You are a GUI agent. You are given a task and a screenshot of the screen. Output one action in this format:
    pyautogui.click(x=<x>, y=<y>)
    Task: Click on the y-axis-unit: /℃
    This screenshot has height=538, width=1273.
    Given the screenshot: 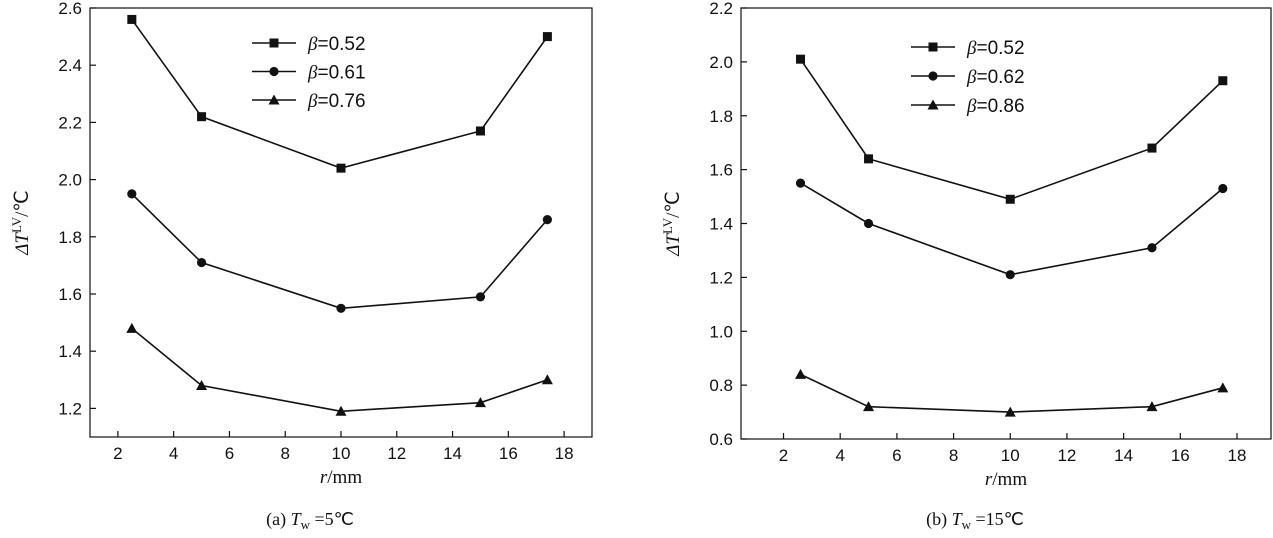 What is the action you would take?
    pyautogui.click(x=673, y=204)
    